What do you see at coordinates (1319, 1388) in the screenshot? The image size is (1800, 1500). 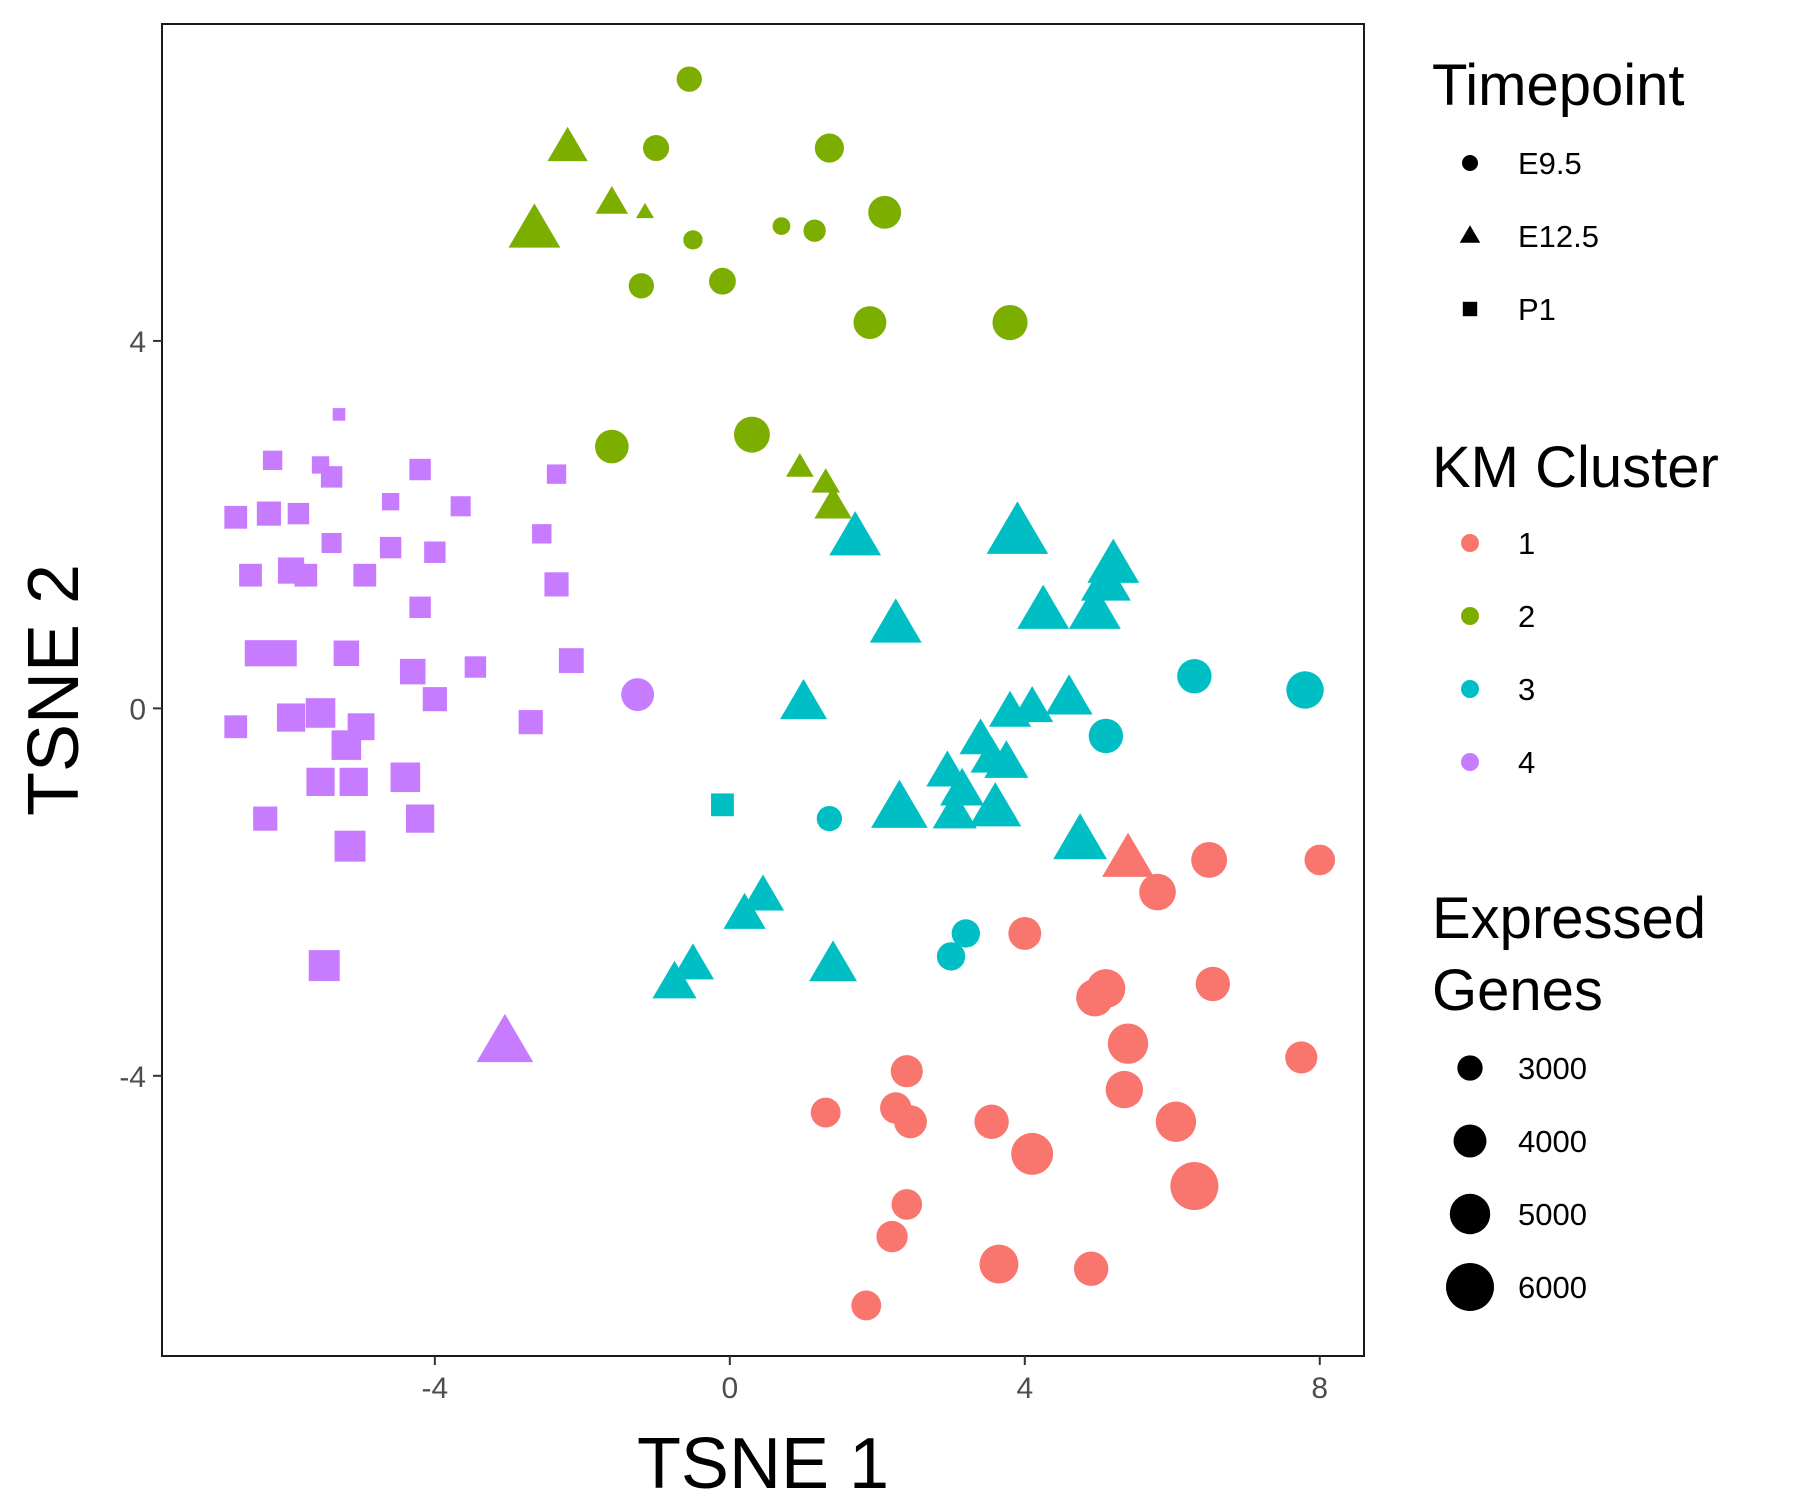 I see `x-tick-label: 8` at bounding box center [1319, 1388].